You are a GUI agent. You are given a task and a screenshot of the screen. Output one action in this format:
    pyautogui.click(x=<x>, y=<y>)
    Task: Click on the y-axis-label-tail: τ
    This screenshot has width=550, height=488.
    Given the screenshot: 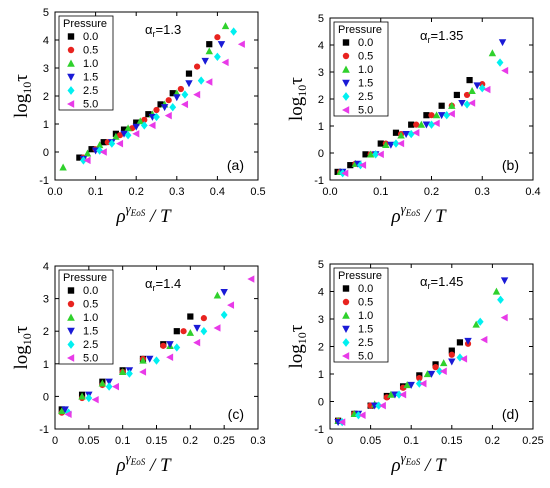 What is the action you would take?
    pyautogui.click(x=296, y=81)
    